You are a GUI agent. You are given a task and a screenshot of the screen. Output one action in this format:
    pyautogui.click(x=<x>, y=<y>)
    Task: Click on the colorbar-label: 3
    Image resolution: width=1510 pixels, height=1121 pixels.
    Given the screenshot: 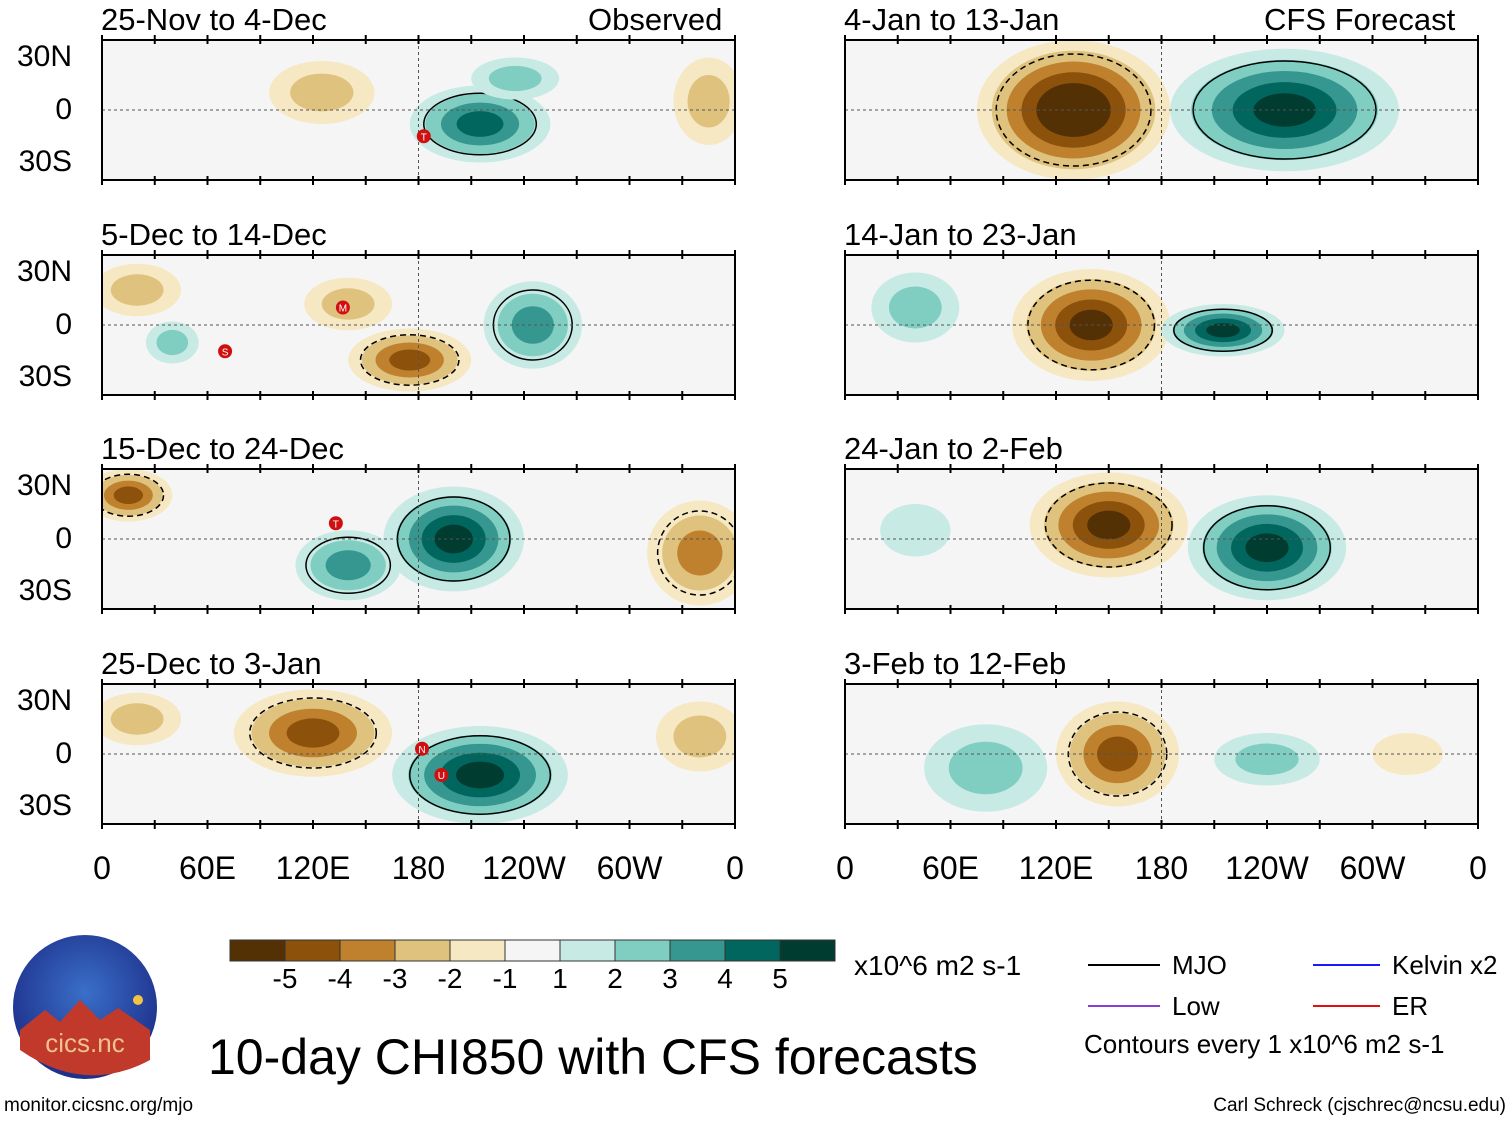 What is the action you would take?
    pyautogui.click(x=670, y=978)
    